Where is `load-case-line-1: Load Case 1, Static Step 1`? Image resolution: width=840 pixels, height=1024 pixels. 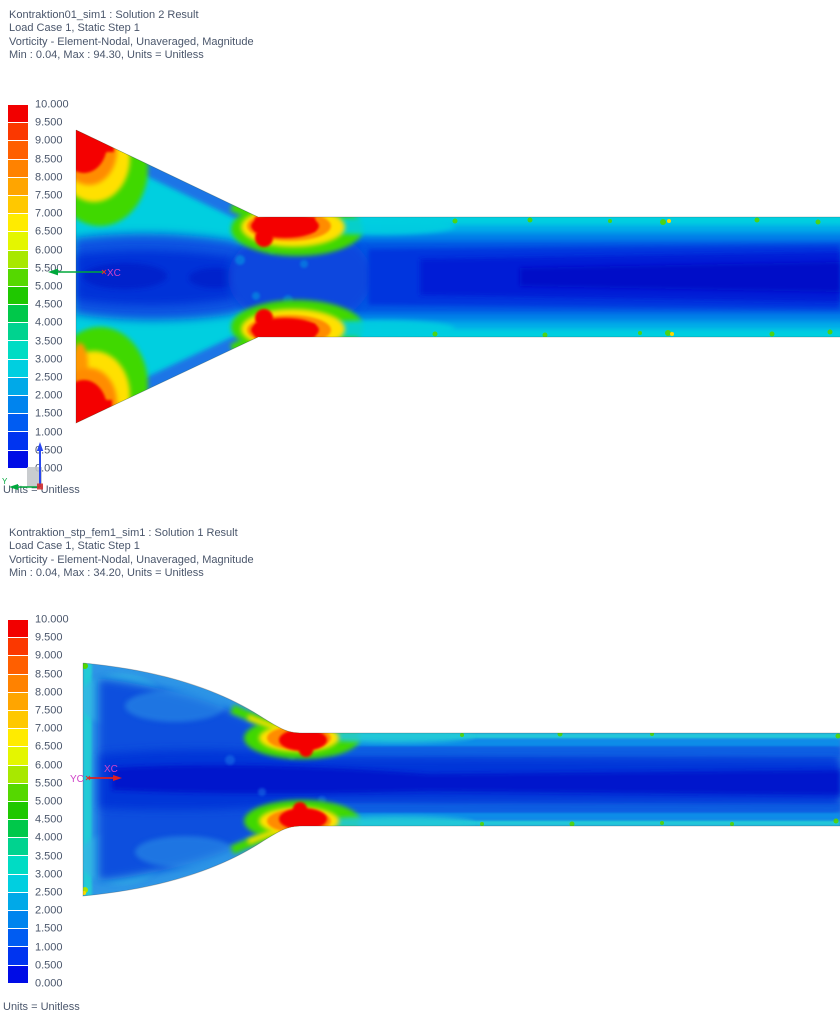 load-case-line-1: Load Case 1, Static Step 1 is located at coordinates (74, 28).